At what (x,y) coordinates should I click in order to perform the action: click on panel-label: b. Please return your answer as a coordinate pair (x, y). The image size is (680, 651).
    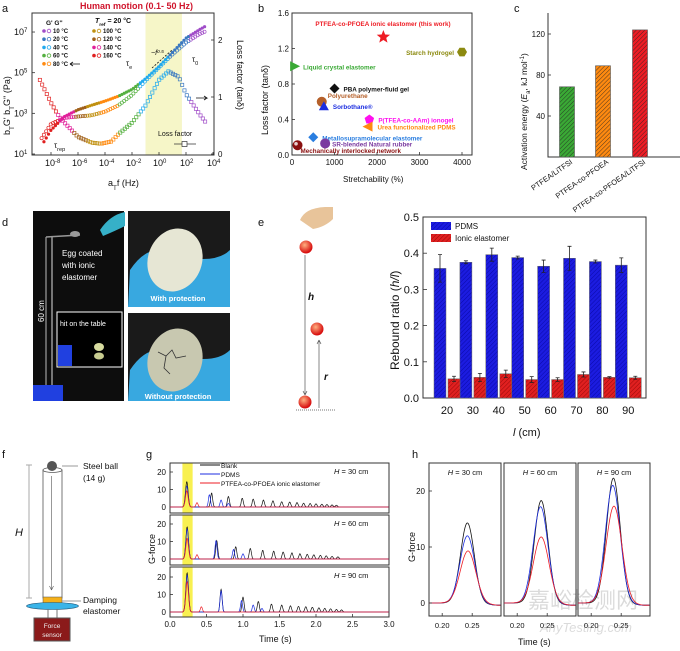
    Looking at the image, I should click on (261, 9).